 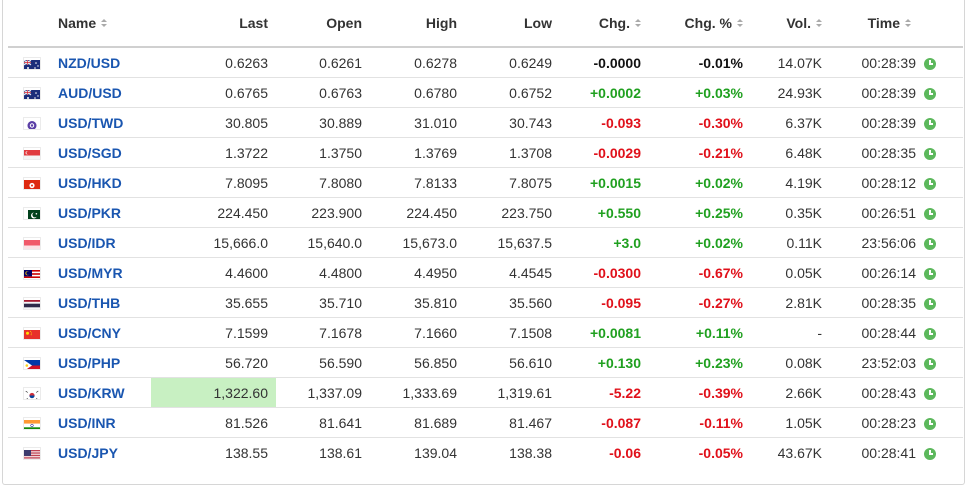 I want to click on philippines-flag-icon, so click(x=32, y=364).